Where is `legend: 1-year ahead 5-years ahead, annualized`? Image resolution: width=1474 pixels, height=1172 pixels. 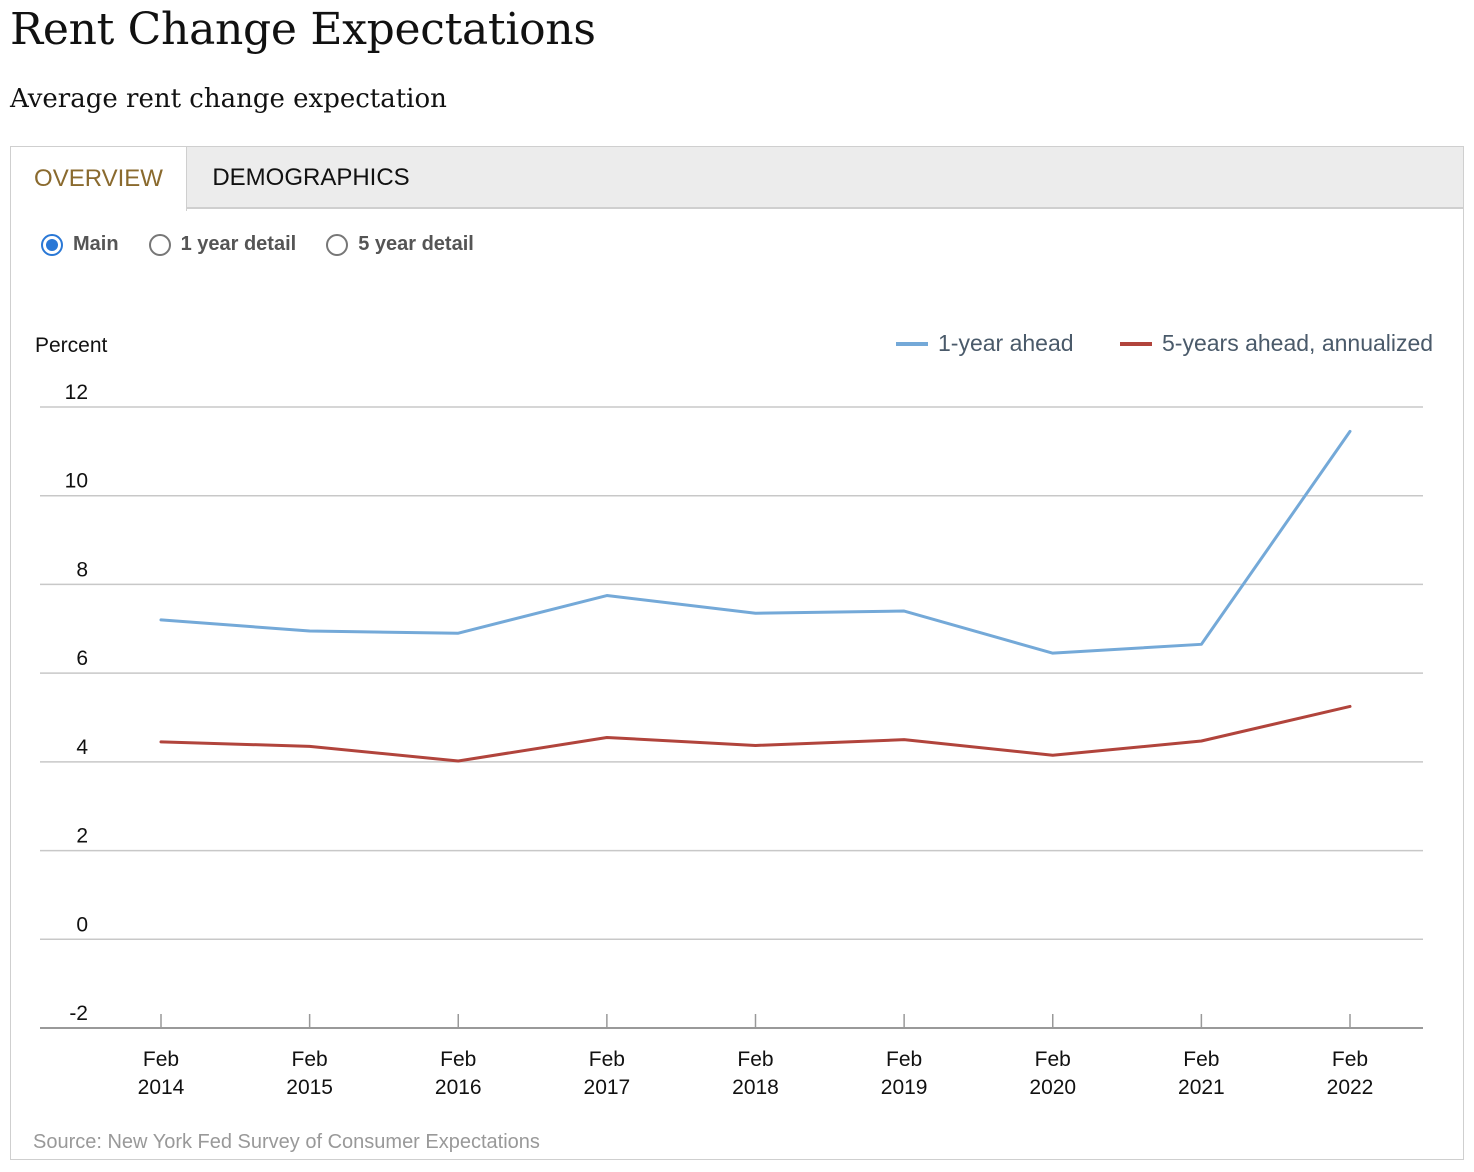
legend: 1-year ahead 5-years ahead, annualized is located at coordinates (1164, 343).